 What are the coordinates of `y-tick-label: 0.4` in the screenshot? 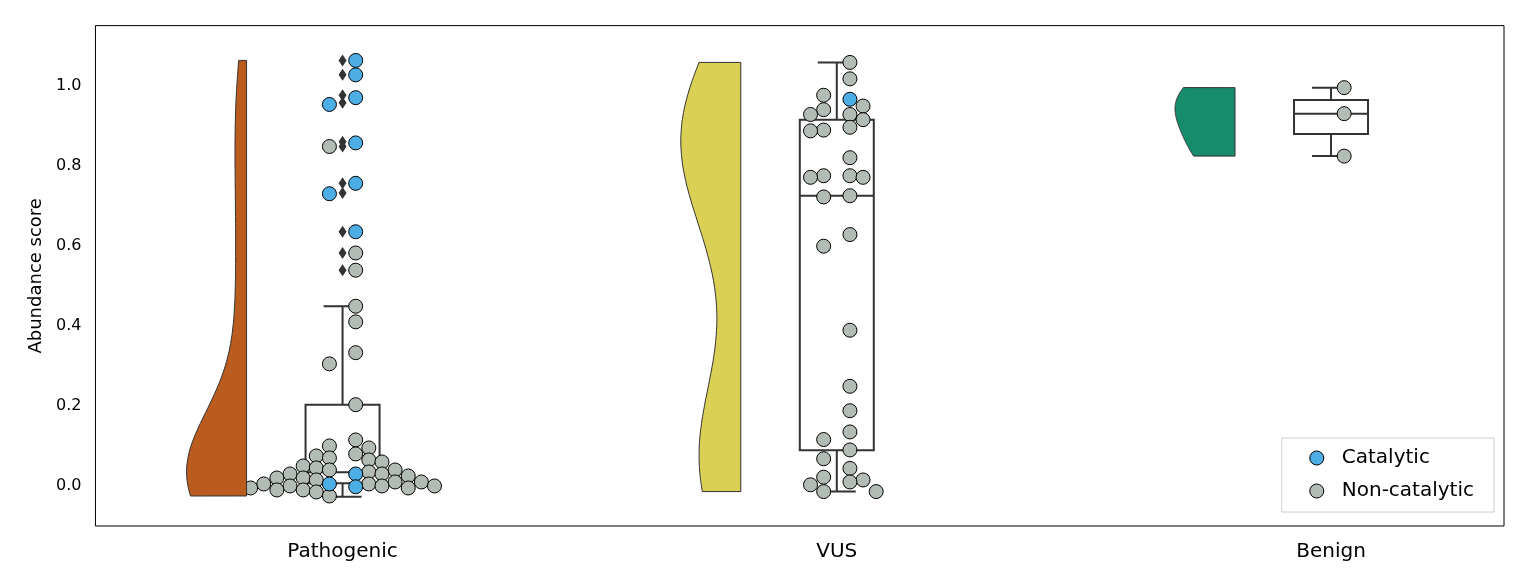 It's located at (68, 324).